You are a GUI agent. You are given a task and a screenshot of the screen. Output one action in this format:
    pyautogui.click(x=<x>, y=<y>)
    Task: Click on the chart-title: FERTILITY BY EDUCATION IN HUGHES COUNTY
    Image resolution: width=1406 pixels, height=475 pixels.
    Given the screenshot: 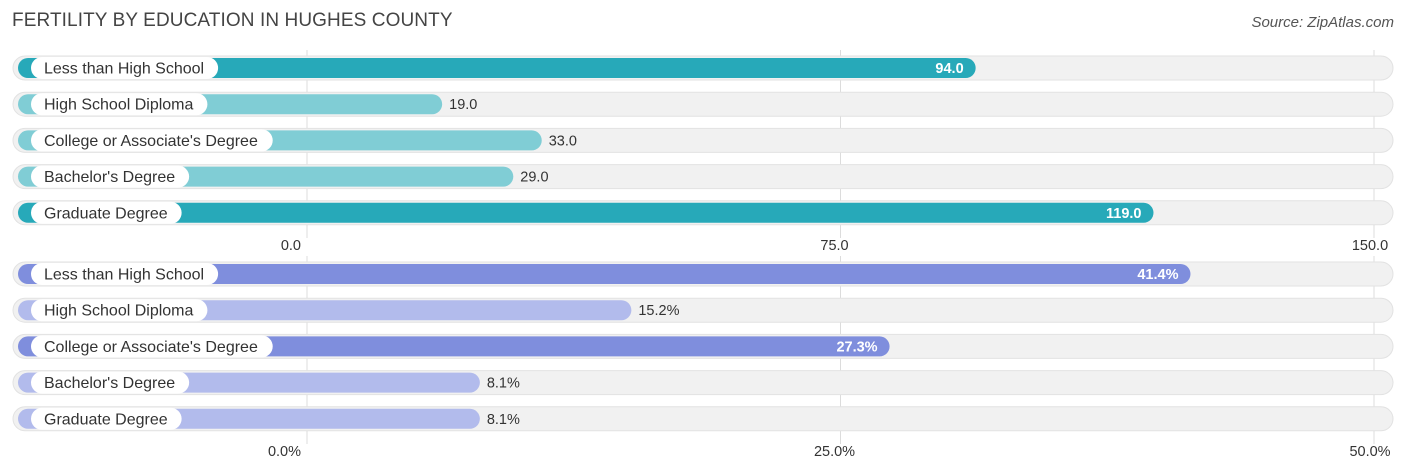 What is the action you would take?
    pyautogui.click(x=232, y=20)
    